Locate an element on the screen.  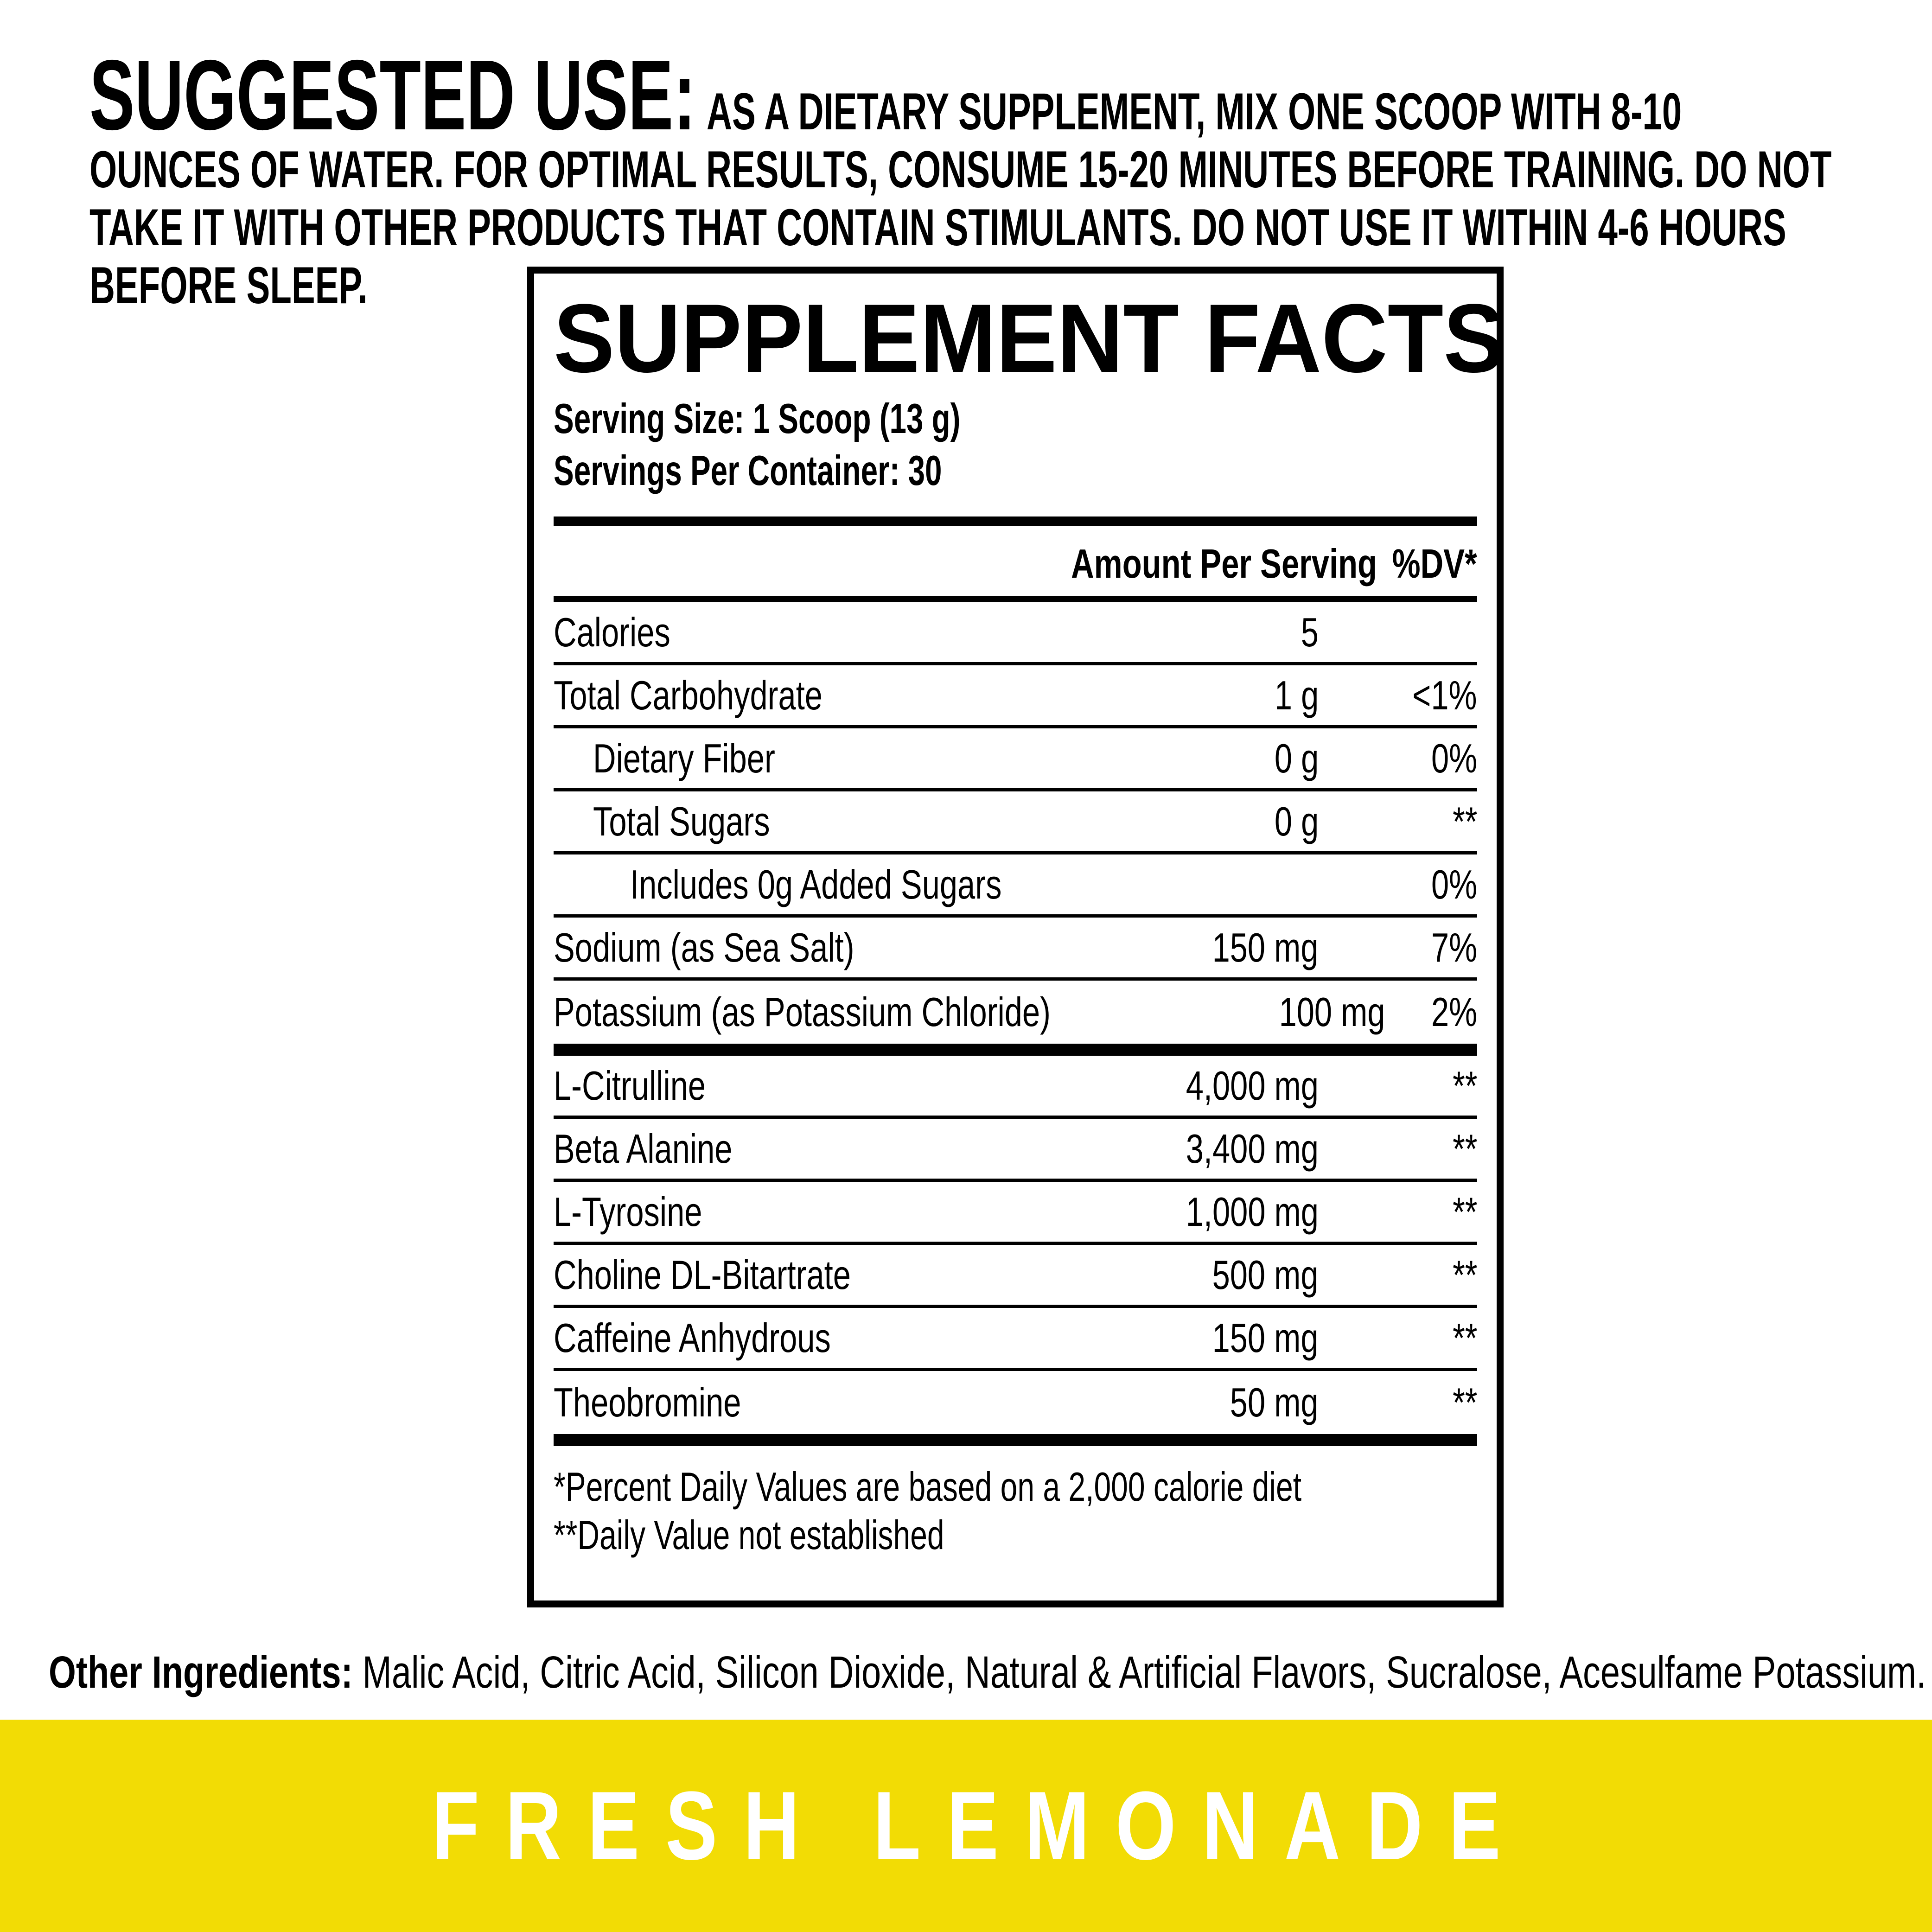
nutrient-amount: 3,400 mg is located at coordinates (1252, 1149).